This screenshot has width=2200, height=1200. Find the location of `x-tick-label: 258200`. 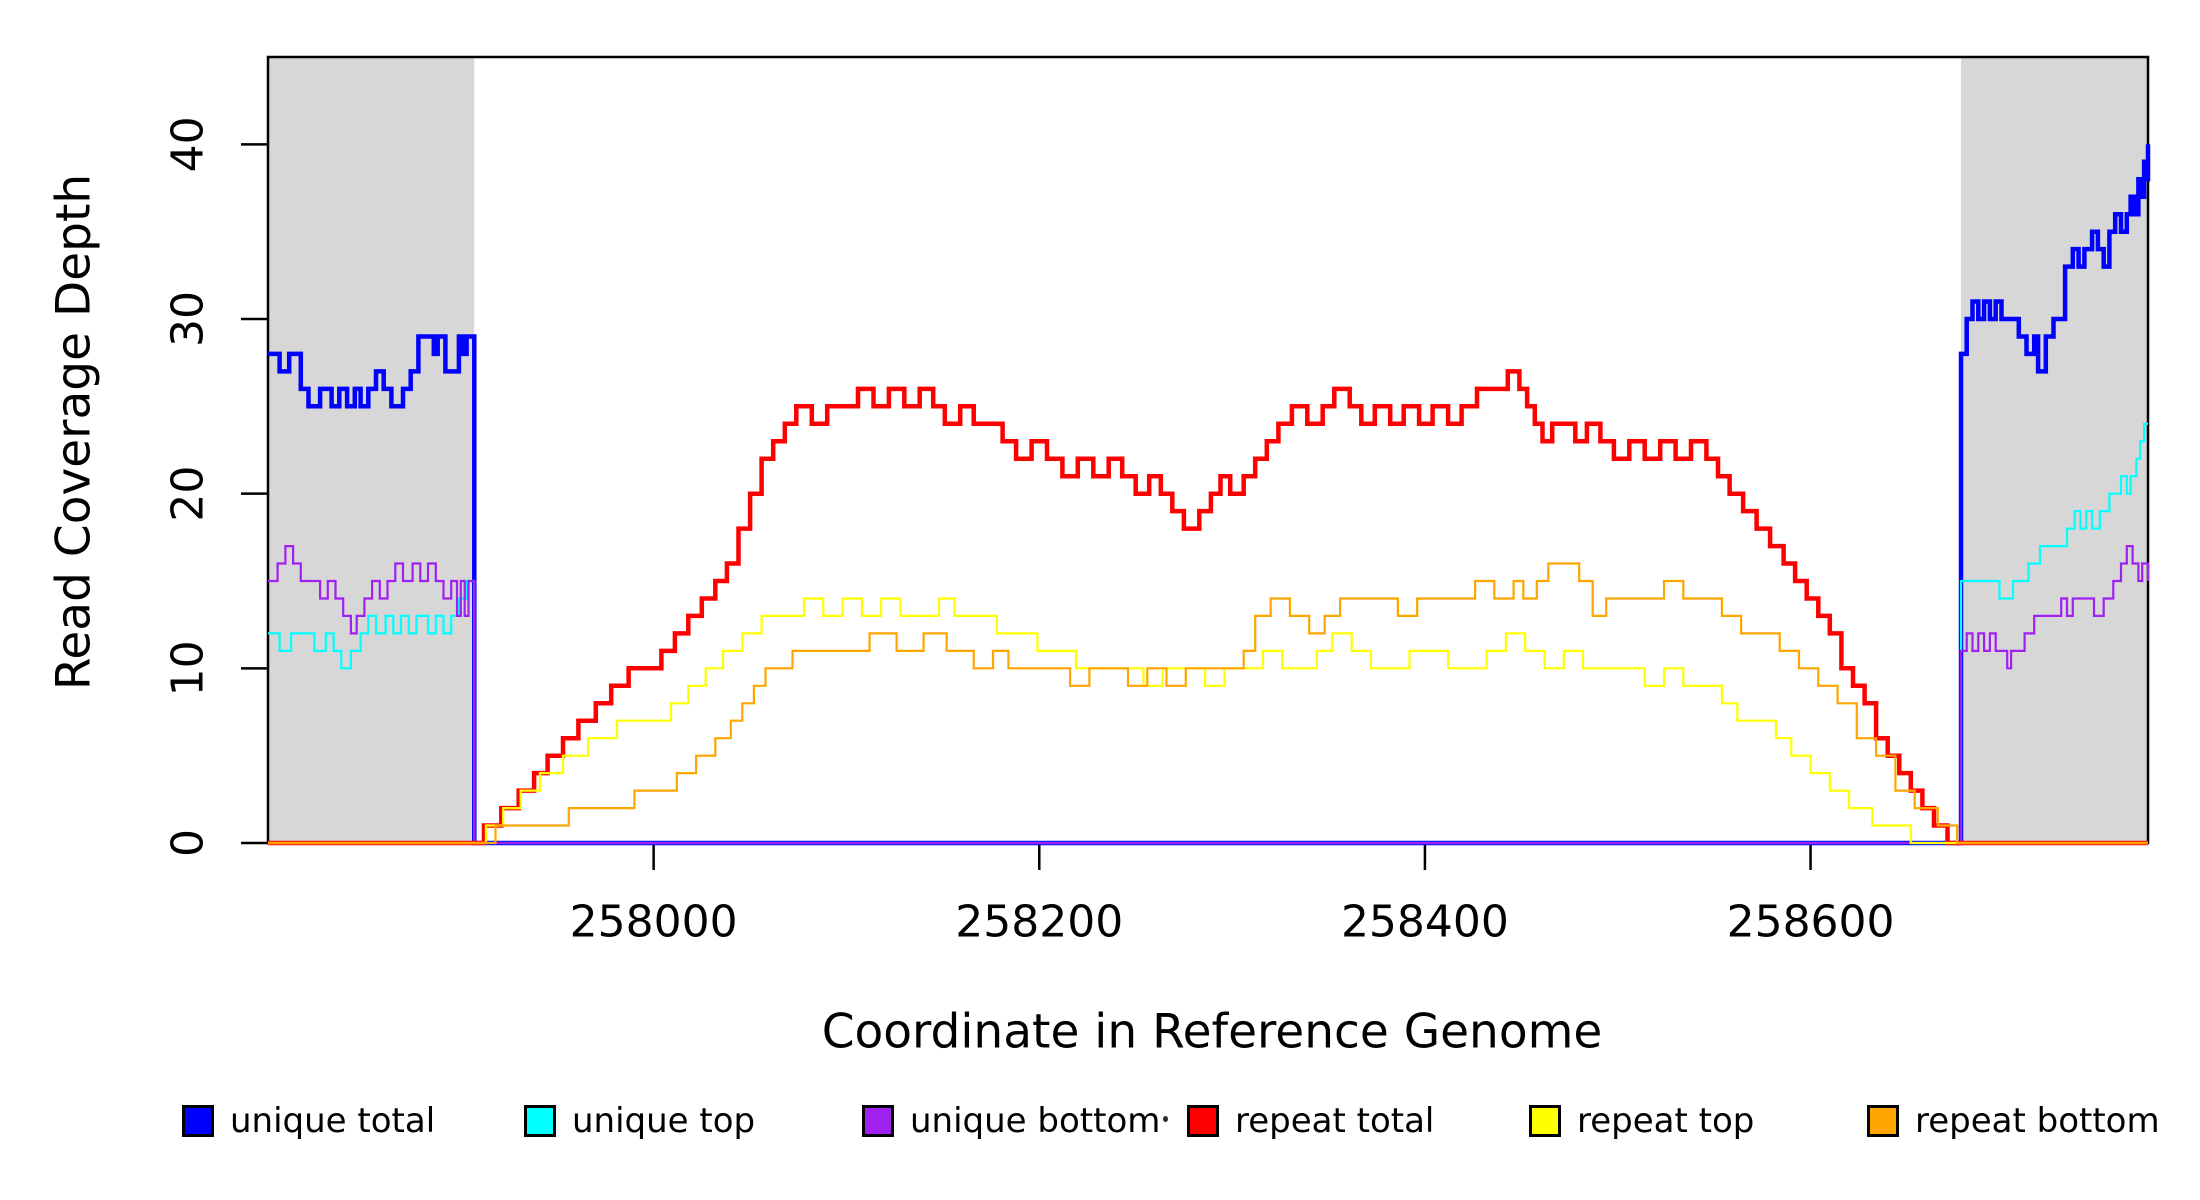

x-tick-label: 258200 is located at coordinates (1039, 922).